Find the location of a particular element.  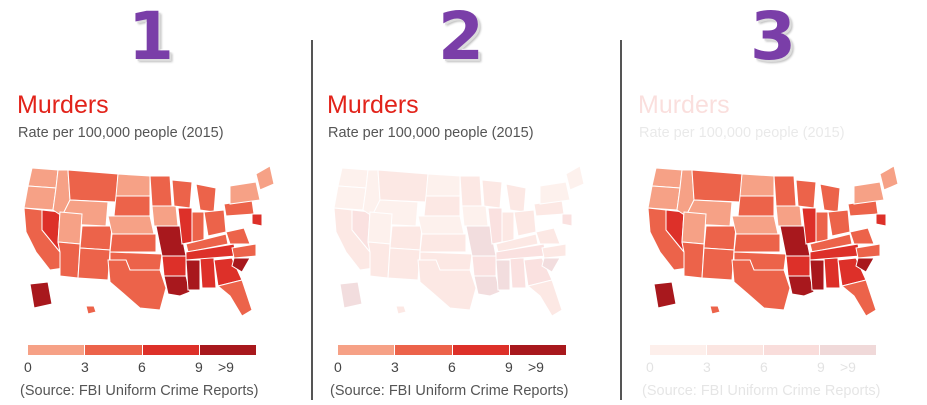

source-note: (Source: FBI Uniform Crime Reports) is located at coordinates (139, 391).